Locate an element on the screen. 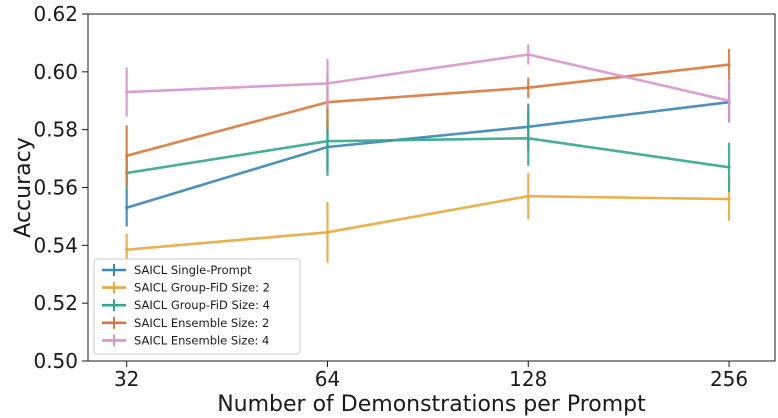 This screenshot has width=778, height=418. y-tick-label: 0.52 is located at coordinates (55, 303).